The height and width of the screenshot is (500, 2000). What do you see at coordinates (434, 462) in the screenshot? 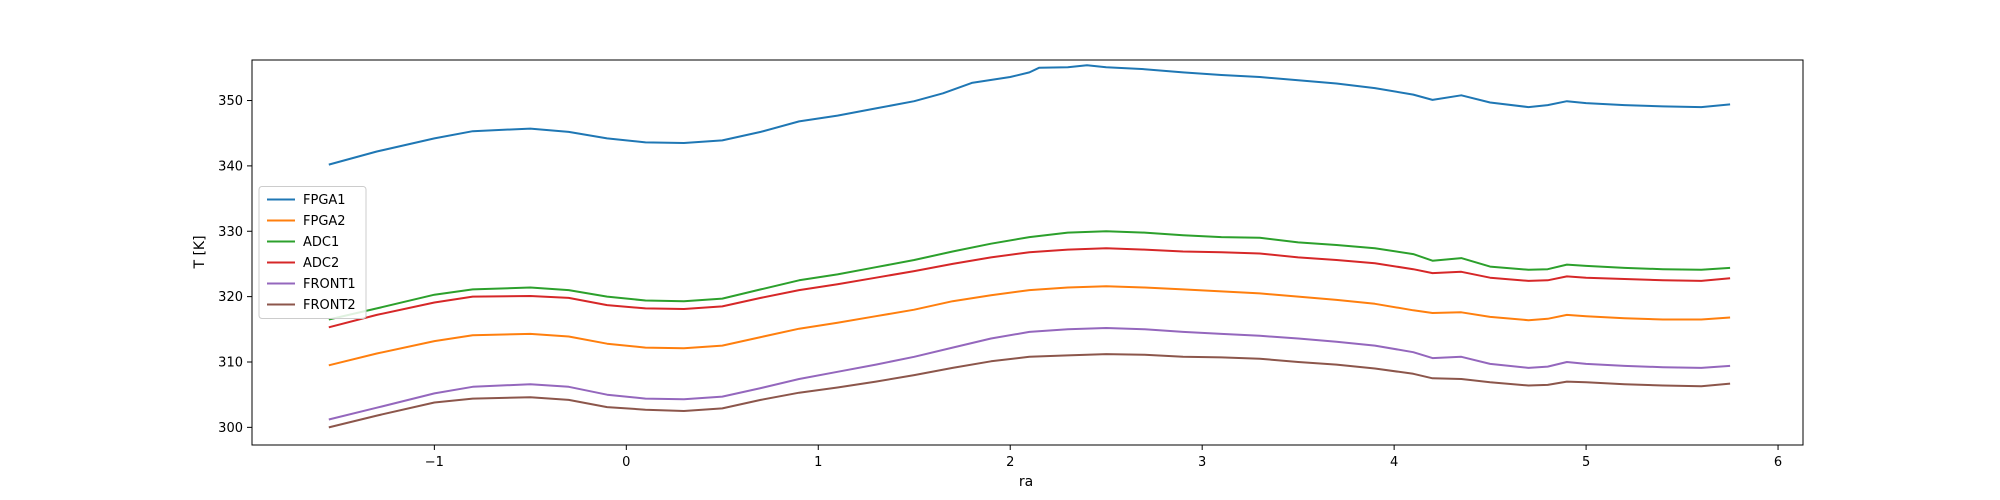
I see `x-tick-label: −1` at bounding box center [434, 462].